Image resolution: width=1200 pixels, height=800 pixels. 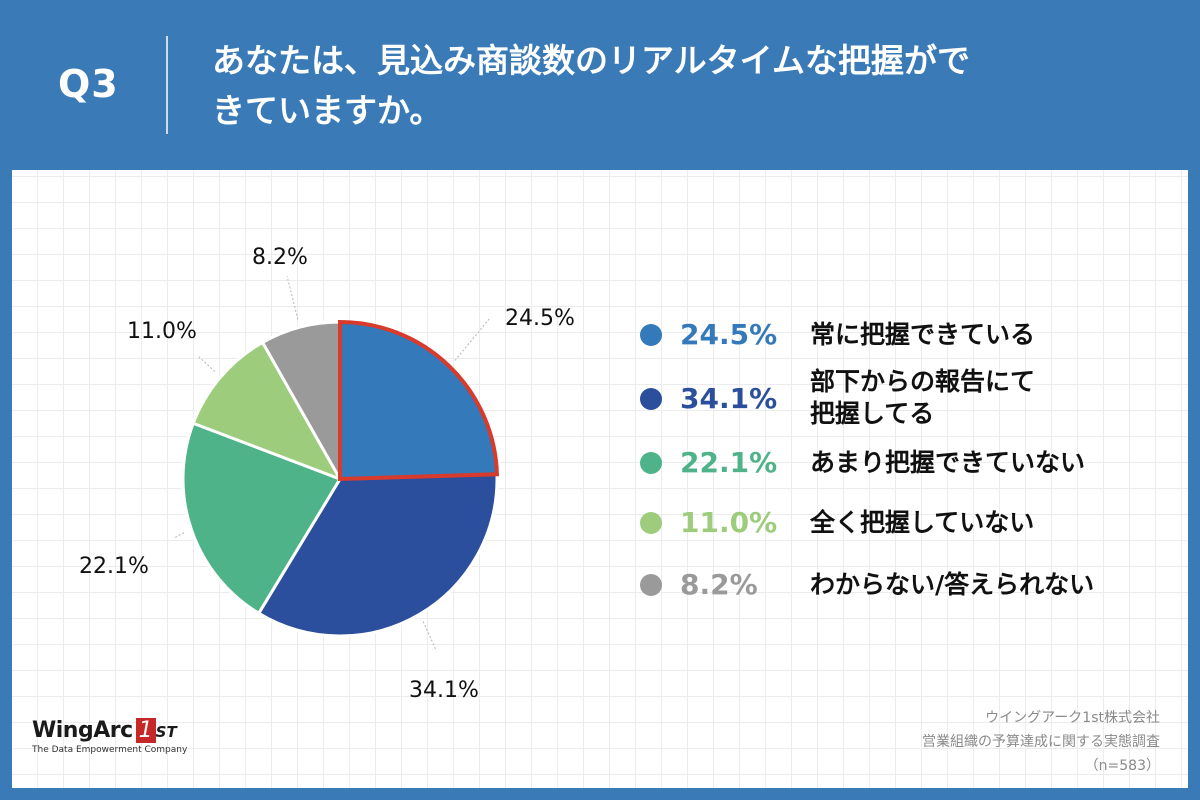 What do you see at coordinates (114, 566) in the screenshot?
I see `pie-data-label: 22.1%` at bounding box center [114, 566].